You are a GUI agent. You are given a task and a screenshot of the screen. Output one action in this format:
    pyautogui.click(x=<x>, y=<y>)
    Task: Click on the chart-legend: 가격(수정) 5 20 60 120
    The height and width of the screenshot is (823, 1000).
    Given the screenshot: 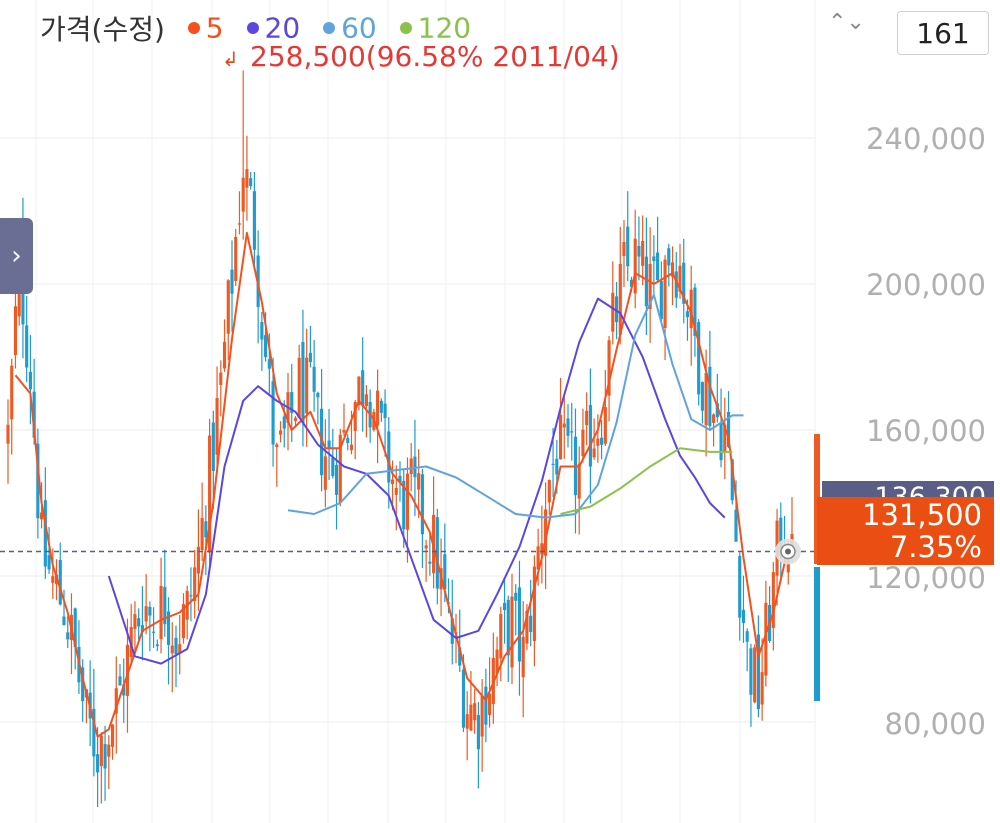 What is the action you would take?
    pyautogui.click(x=255, y=28)
    